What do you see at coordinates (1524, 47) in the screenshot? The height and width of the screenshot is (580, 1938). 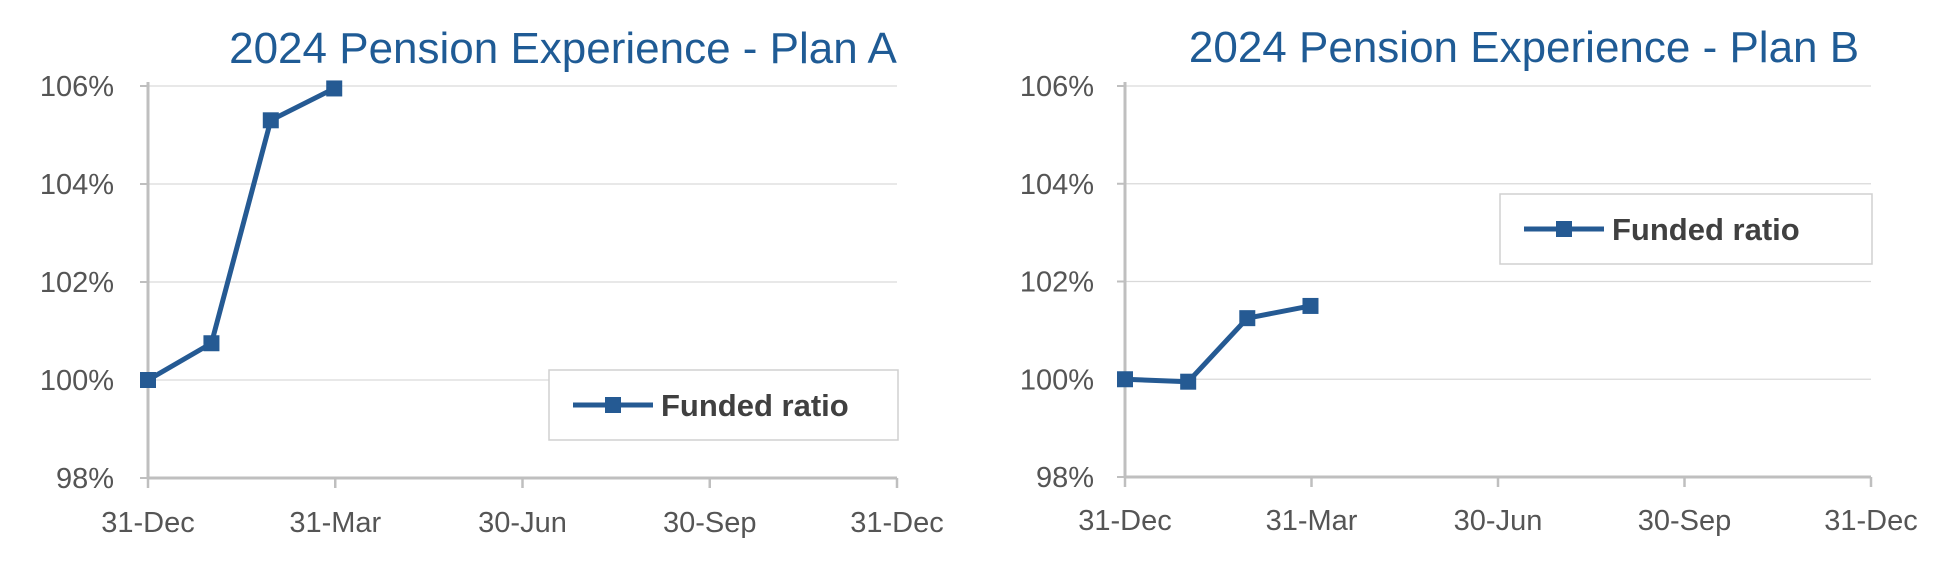 I see `chart-title: 2024 Pension Experience - Plan B` at bounding box center [1524, 47].